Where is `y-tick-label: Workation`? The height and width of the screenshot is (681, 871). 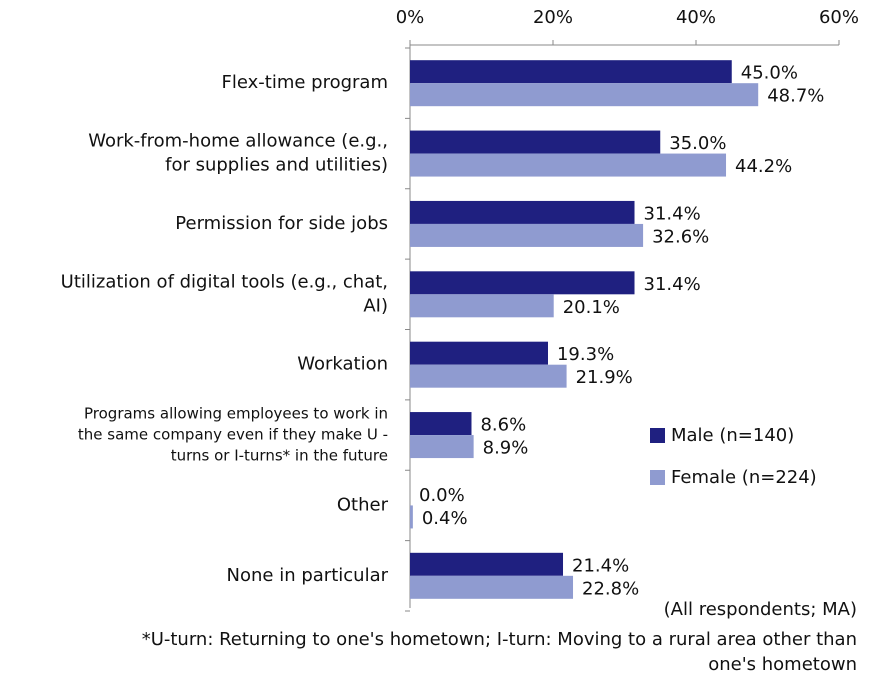 y-tick-label: Workation is located at coordinates (342, 364).